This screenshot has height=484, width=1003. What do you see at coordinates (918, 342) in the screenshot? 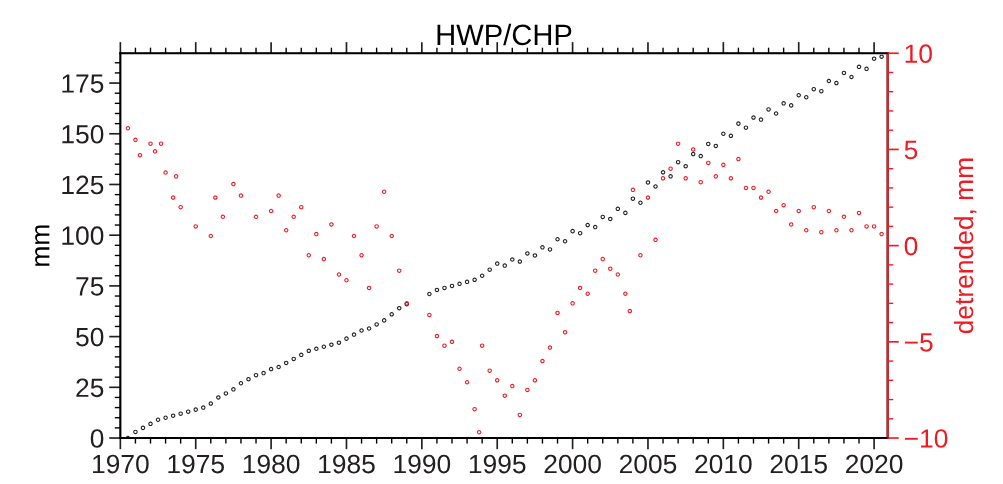
I see `y2-tick-label: −5` at bounding box center [918, 342].